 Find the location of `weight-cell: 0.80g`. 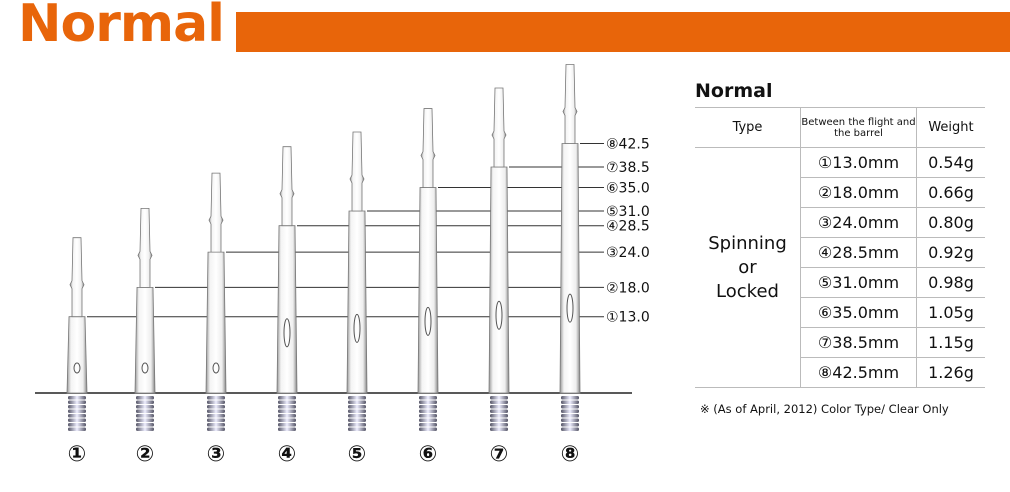

weight-cell: 0.80g is located at coordinates (950, 222).